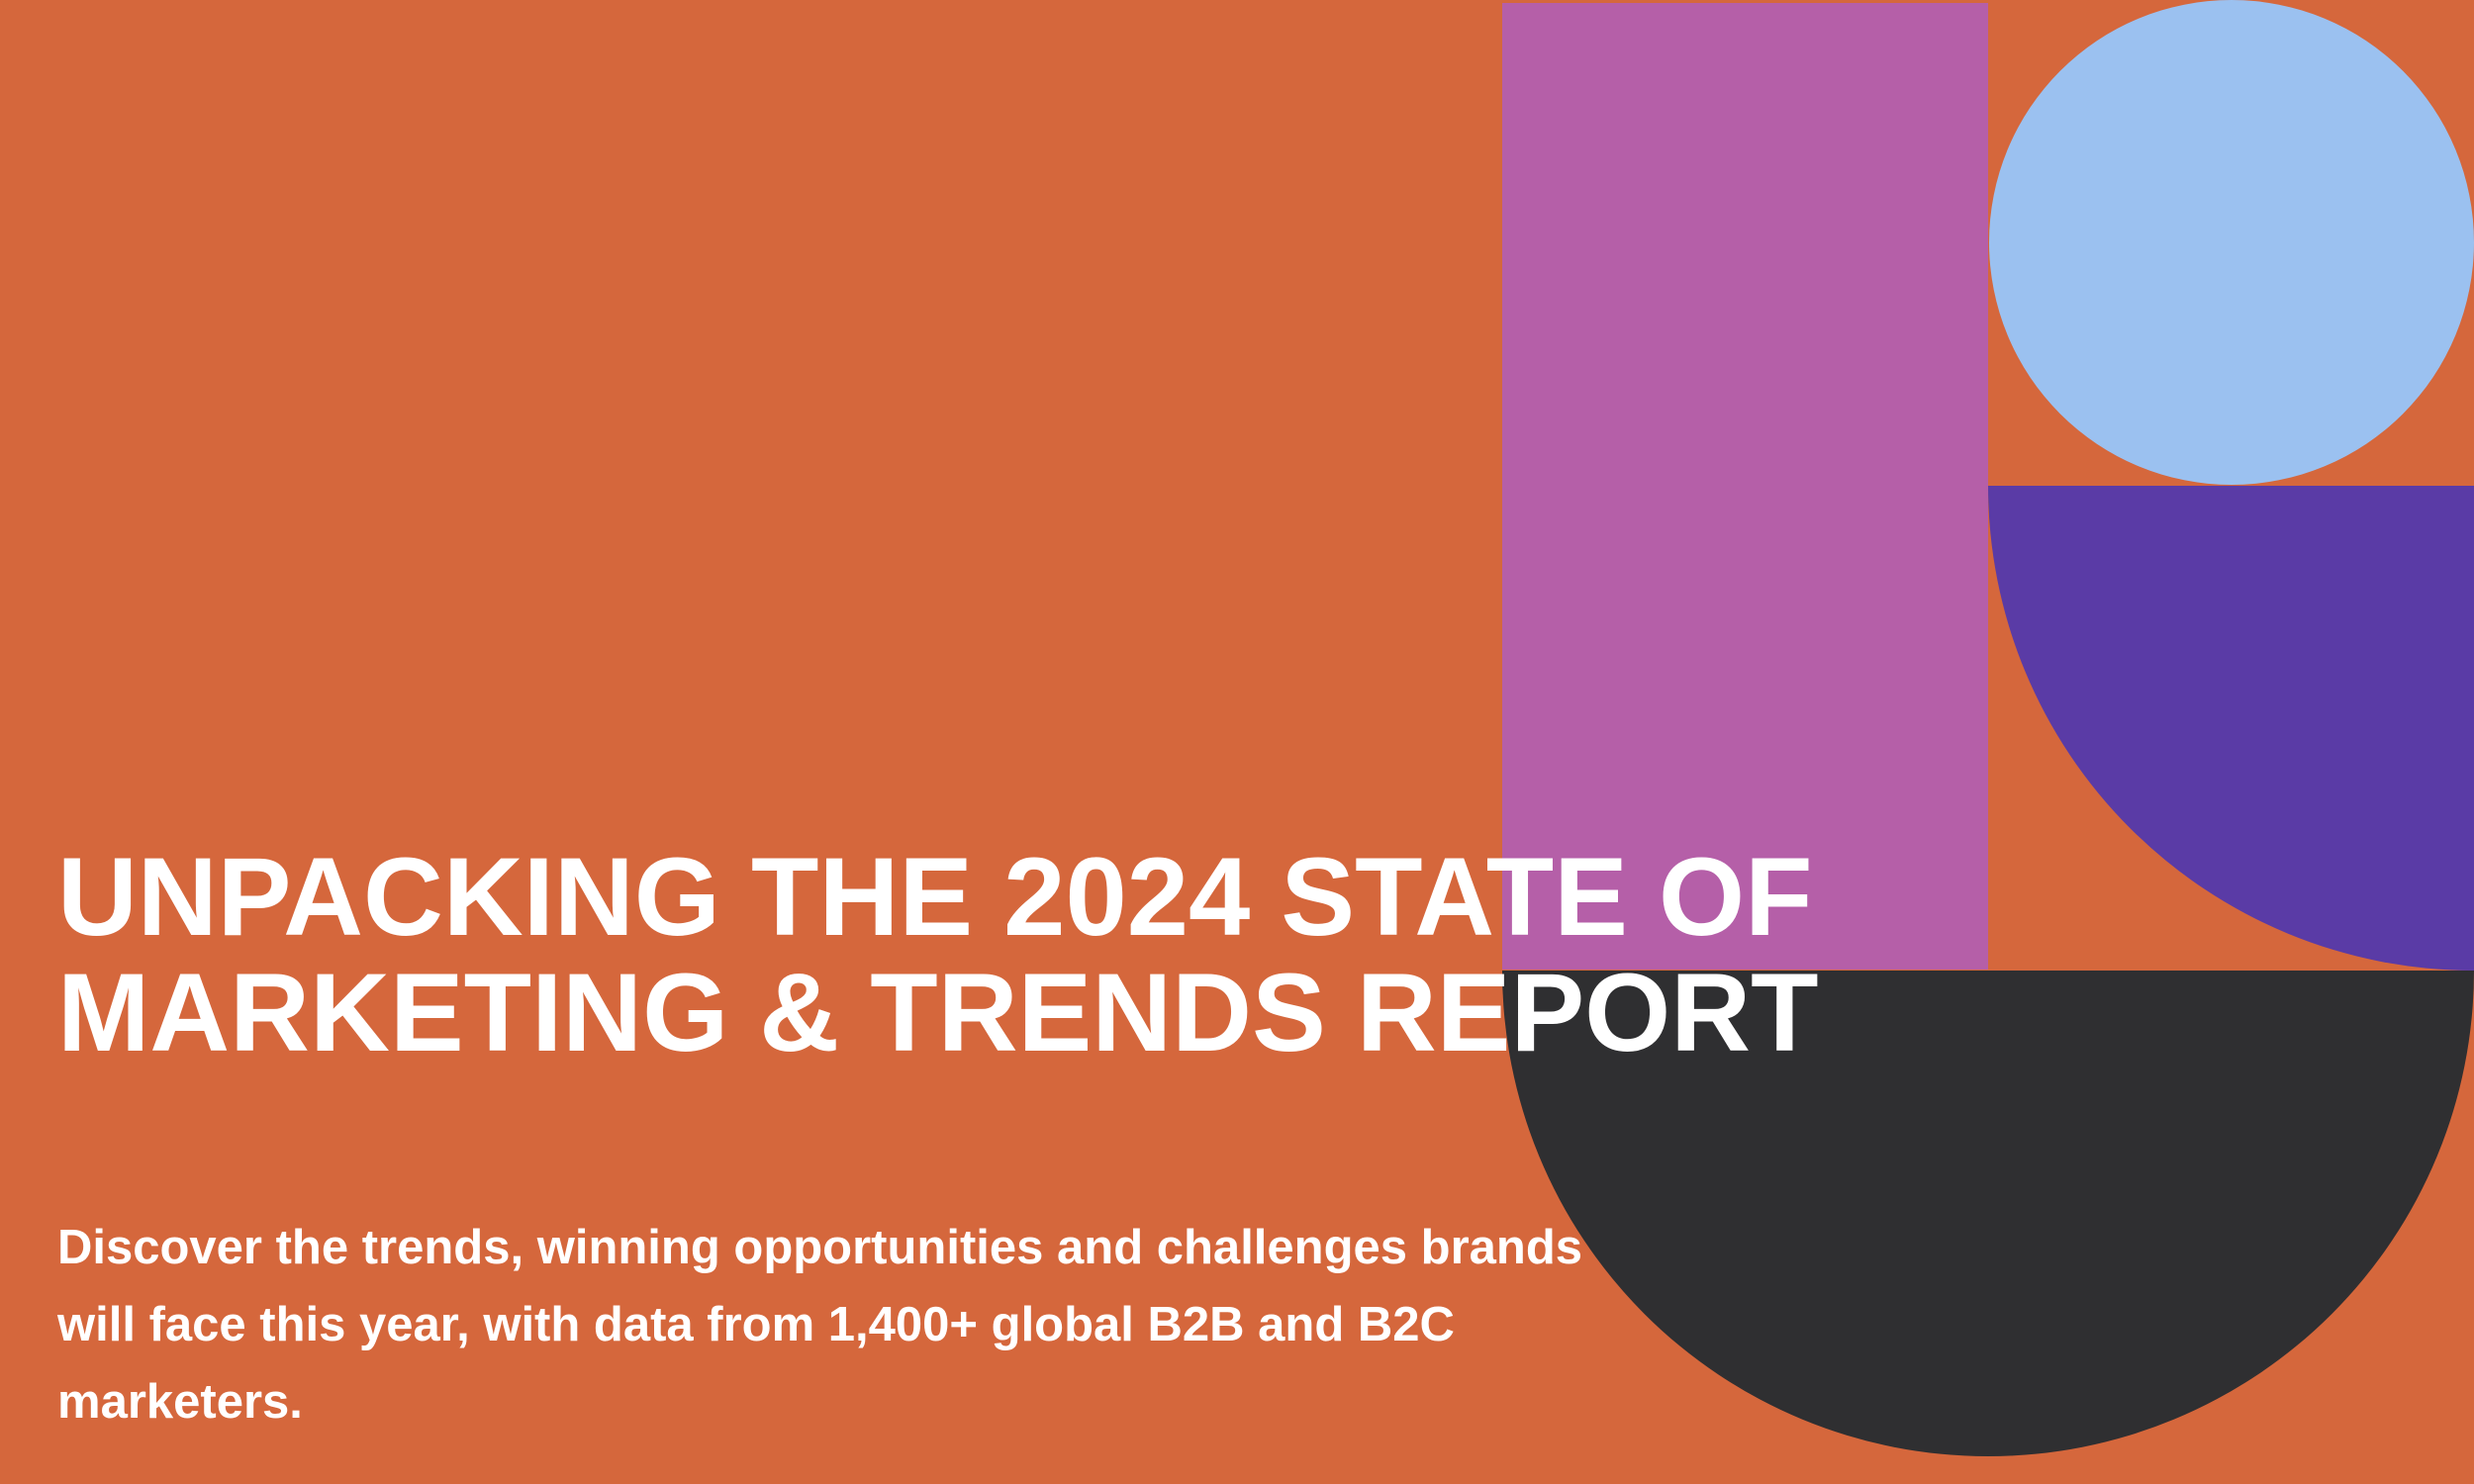 This screenshot has width=2474, height=1484. What do you see at coordinates (935, 897) in the screenshot?
I see `banner-title-line: UNPACKING THE 2024 STATE OF` at bounding box center [935, 897].